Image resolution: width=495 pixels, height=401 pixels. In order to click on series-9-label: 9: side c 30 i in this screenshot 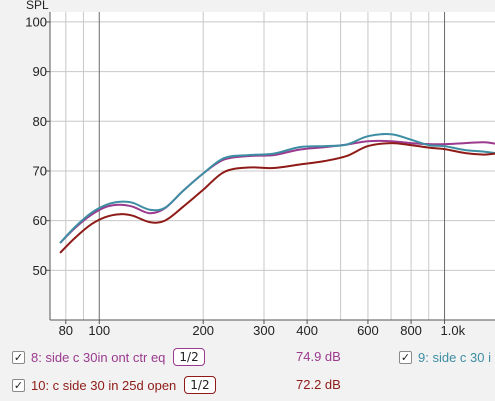, I will do `click(454, 357)`.